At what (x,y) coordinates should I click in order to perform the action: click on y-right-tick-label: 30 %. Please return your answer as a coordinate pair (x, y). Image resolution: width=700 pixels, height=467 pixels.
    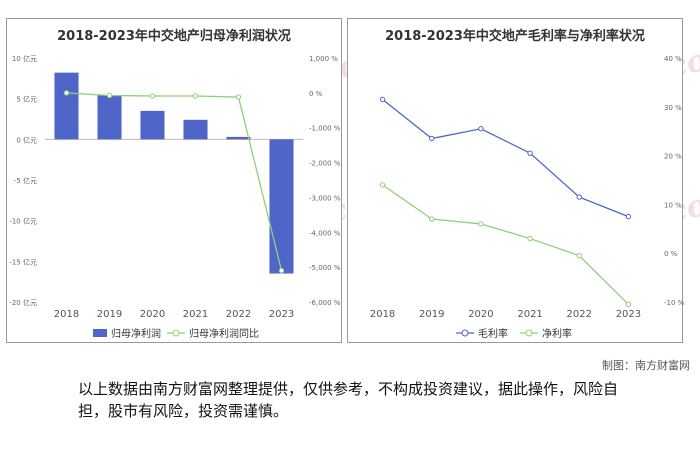
    Looking at the image, I should click on (673, 108).